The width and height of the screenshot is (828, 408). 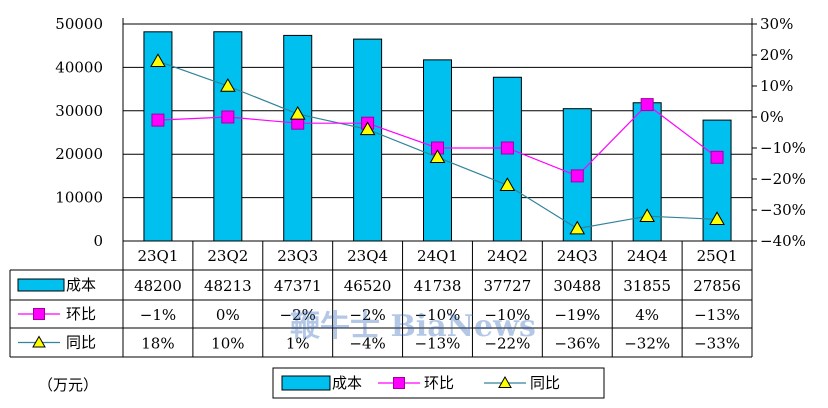 What do you see at coordinates (68, 385) in the screenshot?
I see `unit-label: （万元）` at bounding box center [68, 385].